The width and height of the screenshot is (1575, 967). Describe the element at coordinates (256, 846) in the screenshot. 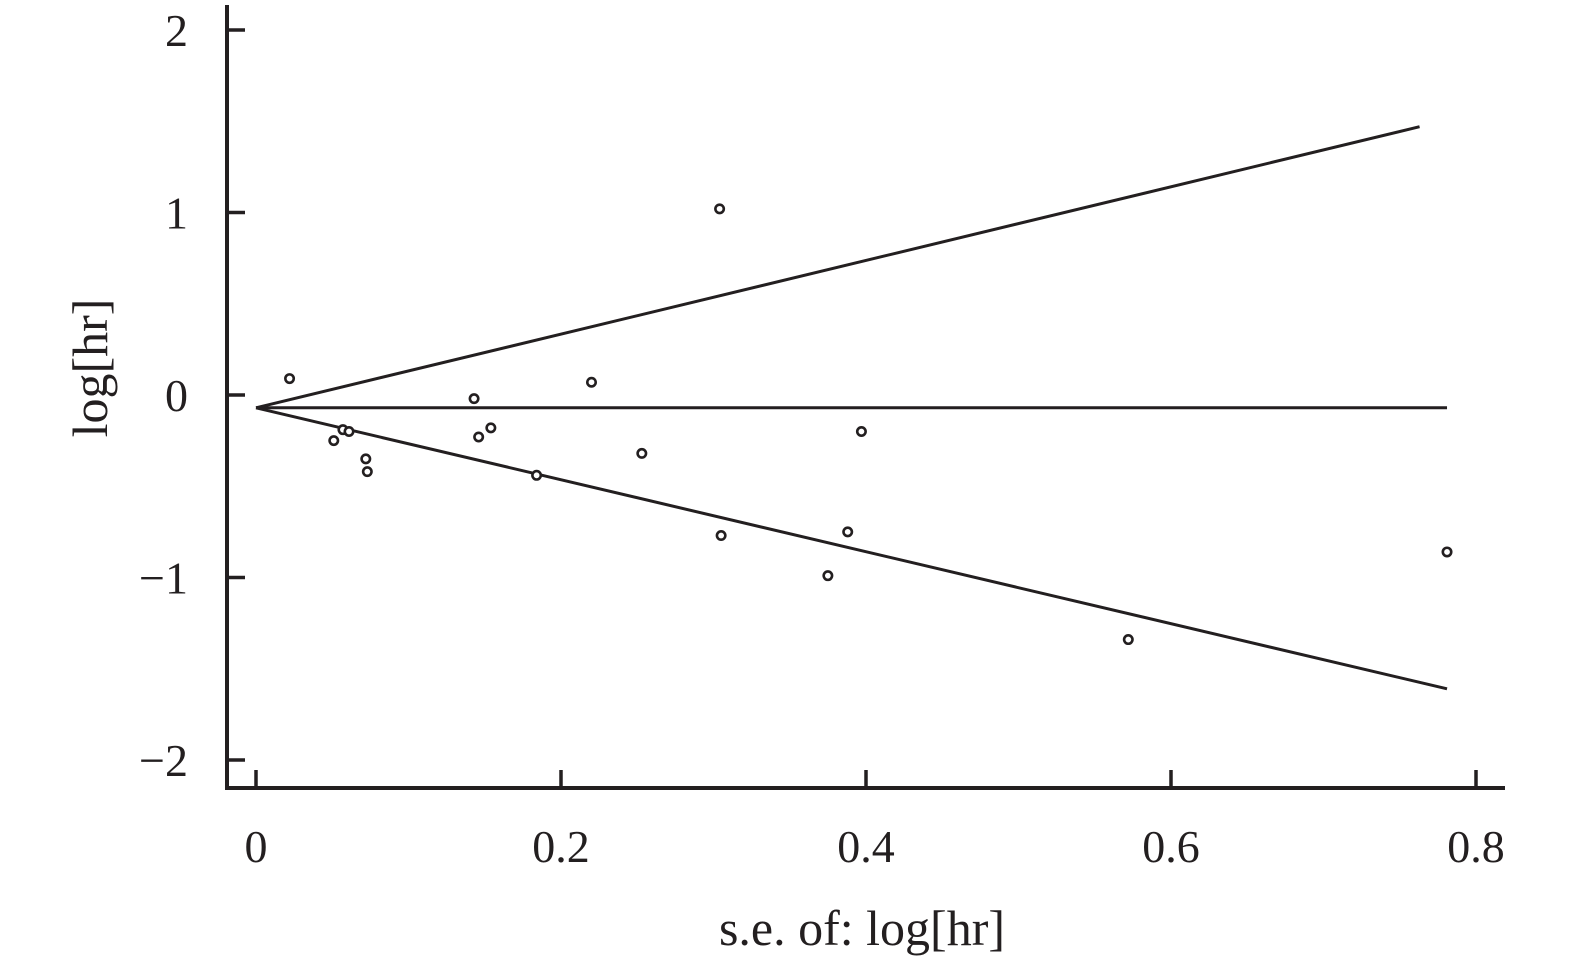

I see `x-tick-label: 0` at that location.